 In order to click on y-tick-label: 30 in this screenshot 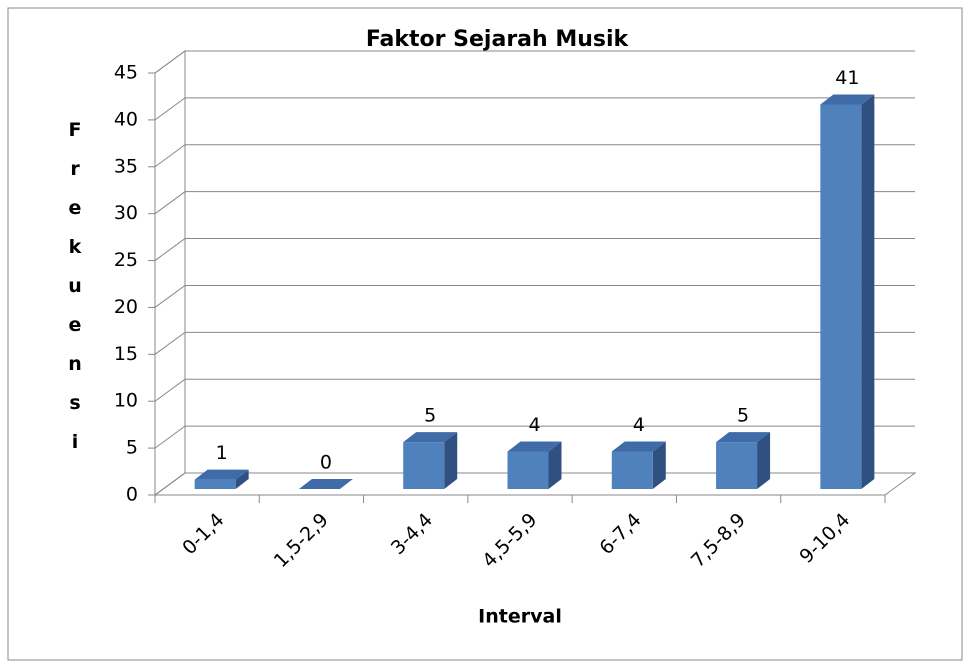, I will do `click(126, 213)`.